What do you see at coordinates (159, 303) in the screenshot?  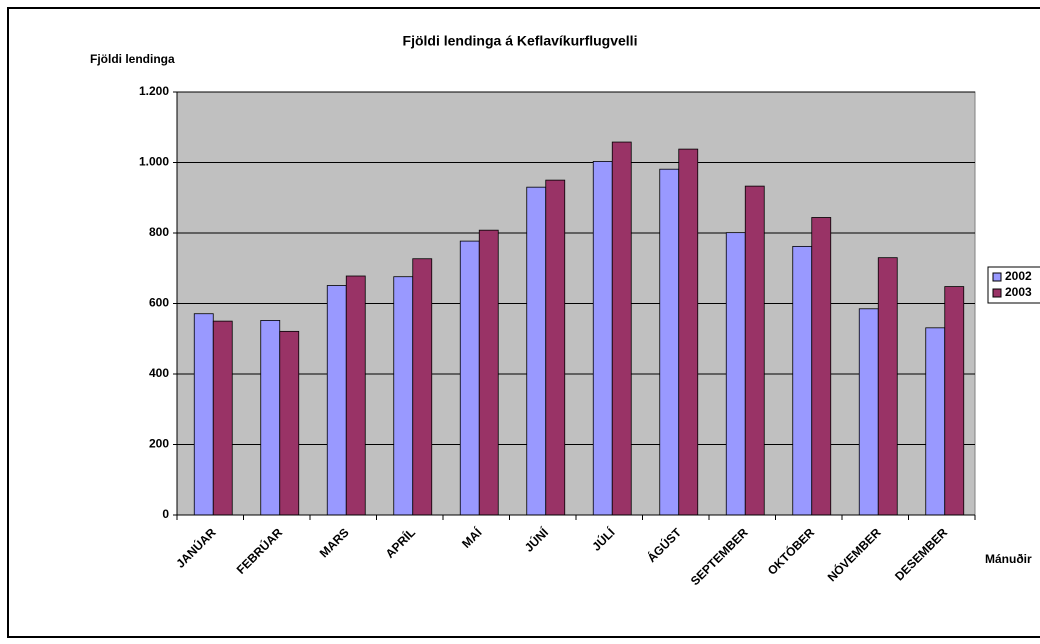 I see `y-tick-label: 600` at bounding box center [159, 303].